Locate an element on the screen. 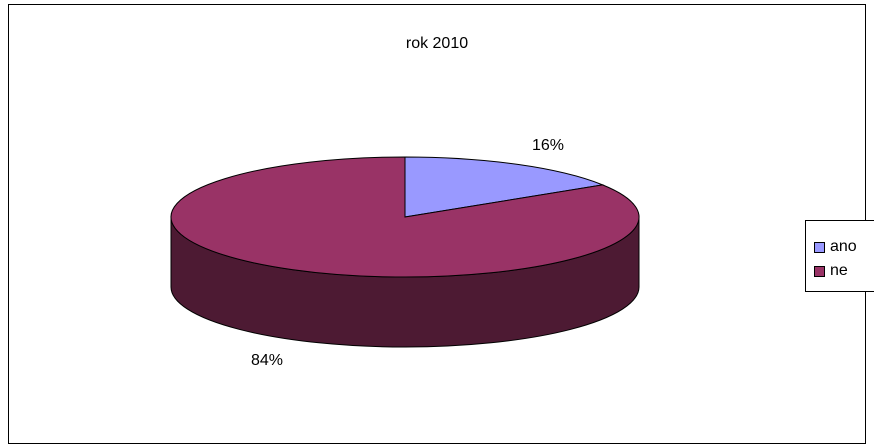  legend-item-ne: ne is located at coordinates (831, 271).